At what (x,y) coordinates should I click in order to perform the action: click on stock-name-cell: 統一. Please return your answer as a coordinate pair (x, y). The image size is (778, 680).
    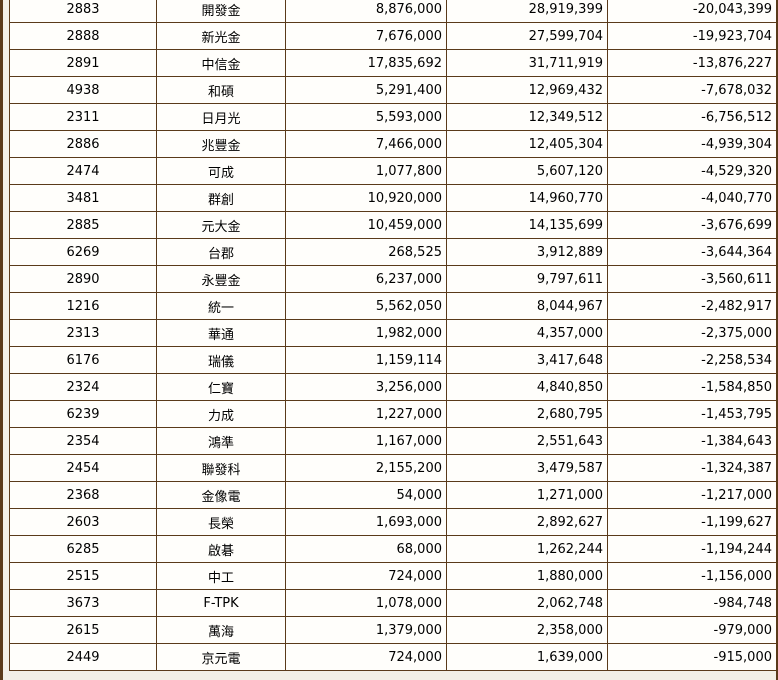
    Looking at the image, I should click on (221, 306).